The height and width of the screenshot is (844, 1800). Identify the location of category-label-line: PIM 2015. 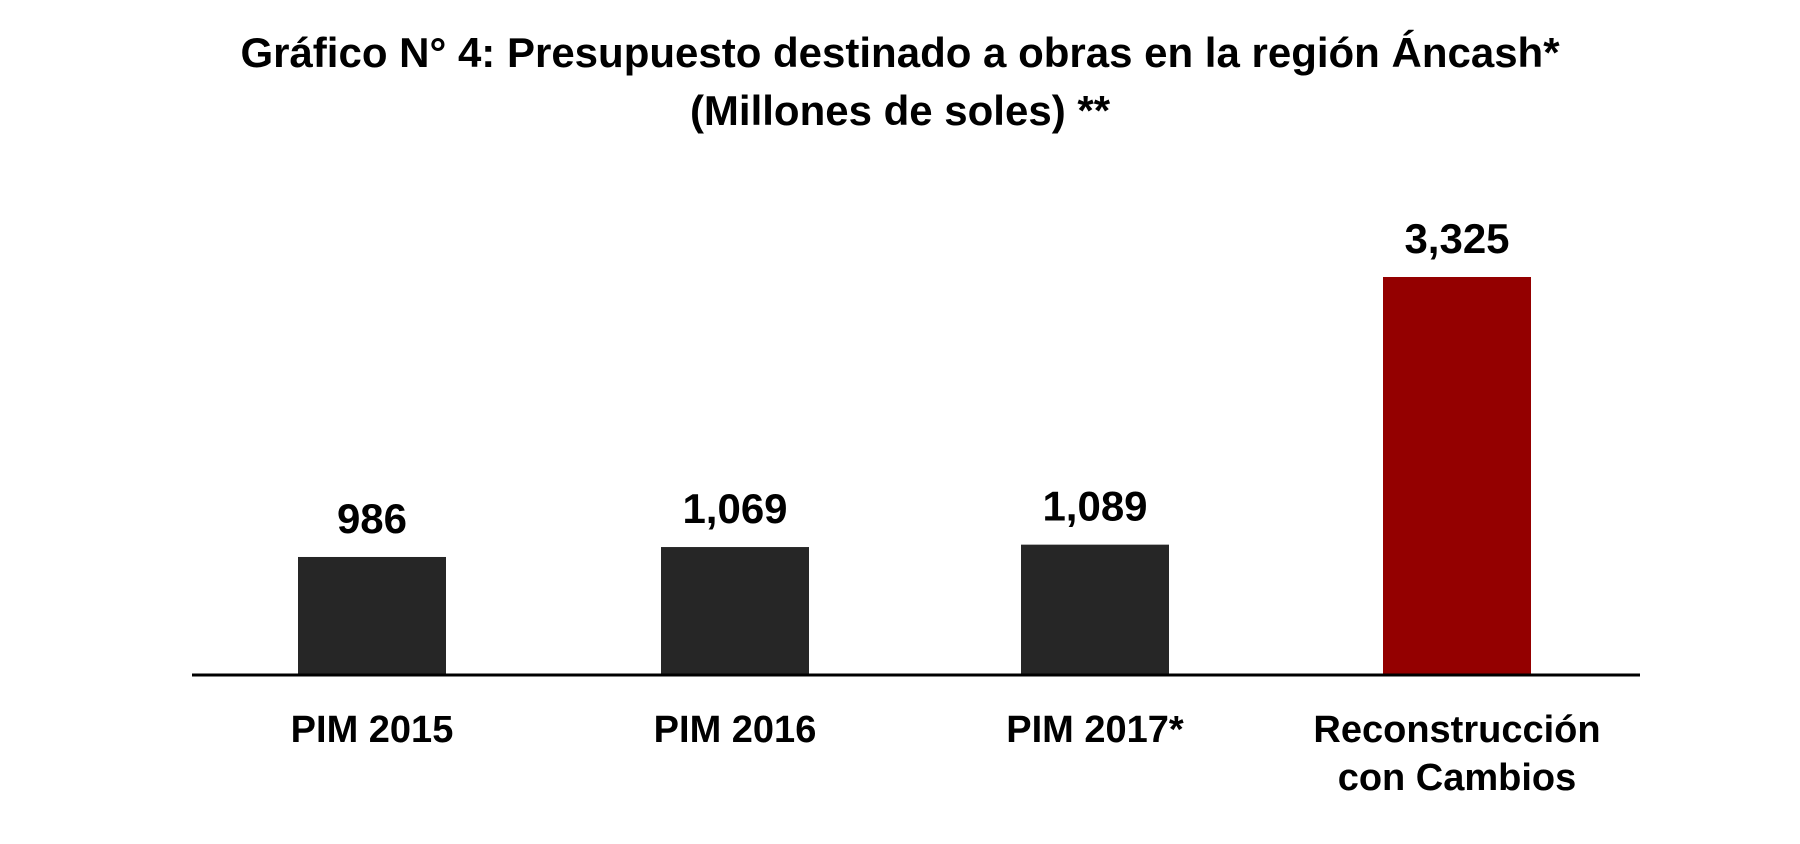
(372, 730).